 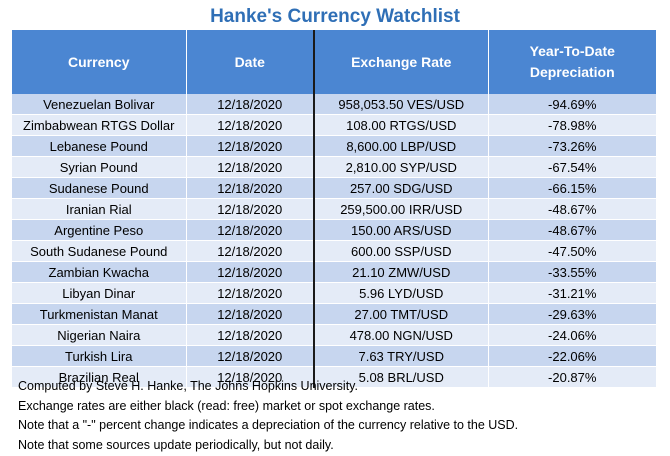 I want to click on cell-ytd-depreciation: -47.50%, so click(x=571, y=251).